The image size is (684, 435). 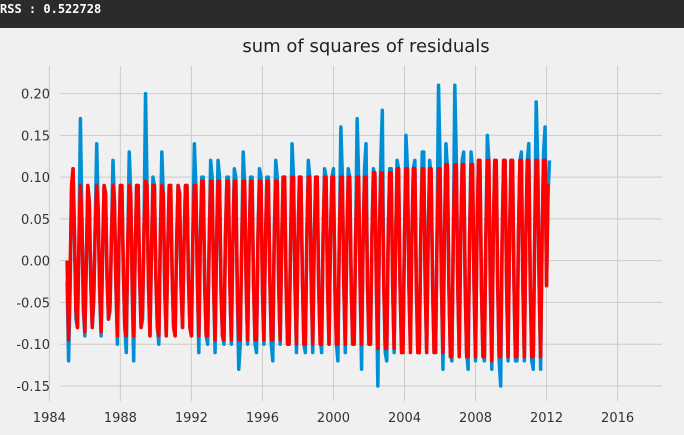 I want to click on x-tick-label: 2004, so click(x=404, y=418).